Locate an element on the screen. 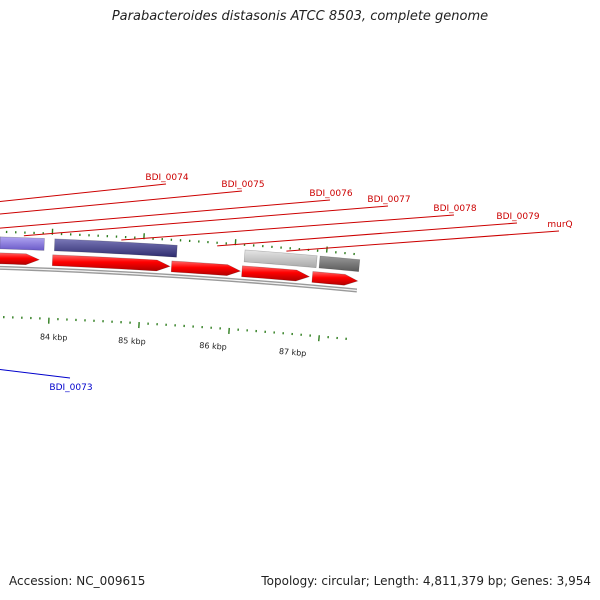 Image resolution: width=600 pixels, height=600 pixels. accession-text: Accession: NC_009615 is located at coordinates (77, 581).